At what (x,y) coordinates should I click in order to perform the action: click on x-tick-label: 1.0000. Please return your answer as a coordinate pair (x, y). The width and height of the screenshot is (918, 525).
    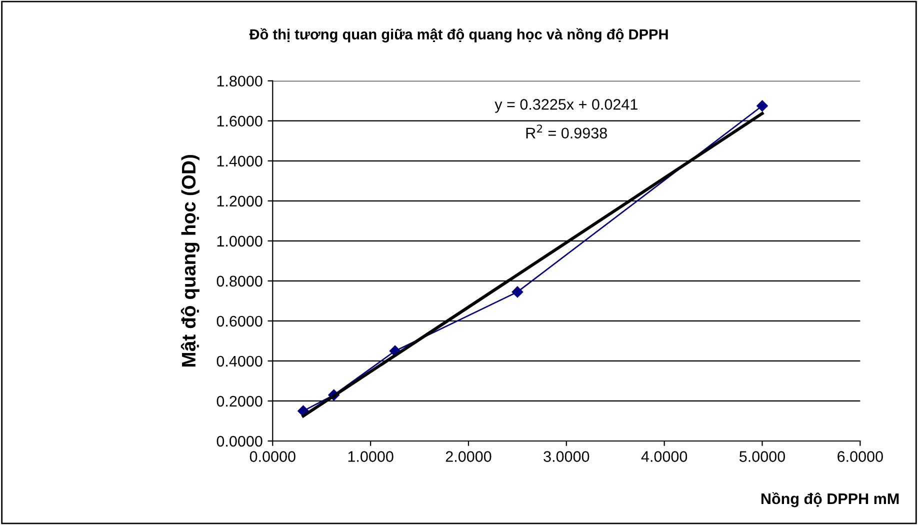
    Looking at the image, I should click on (371, 456).